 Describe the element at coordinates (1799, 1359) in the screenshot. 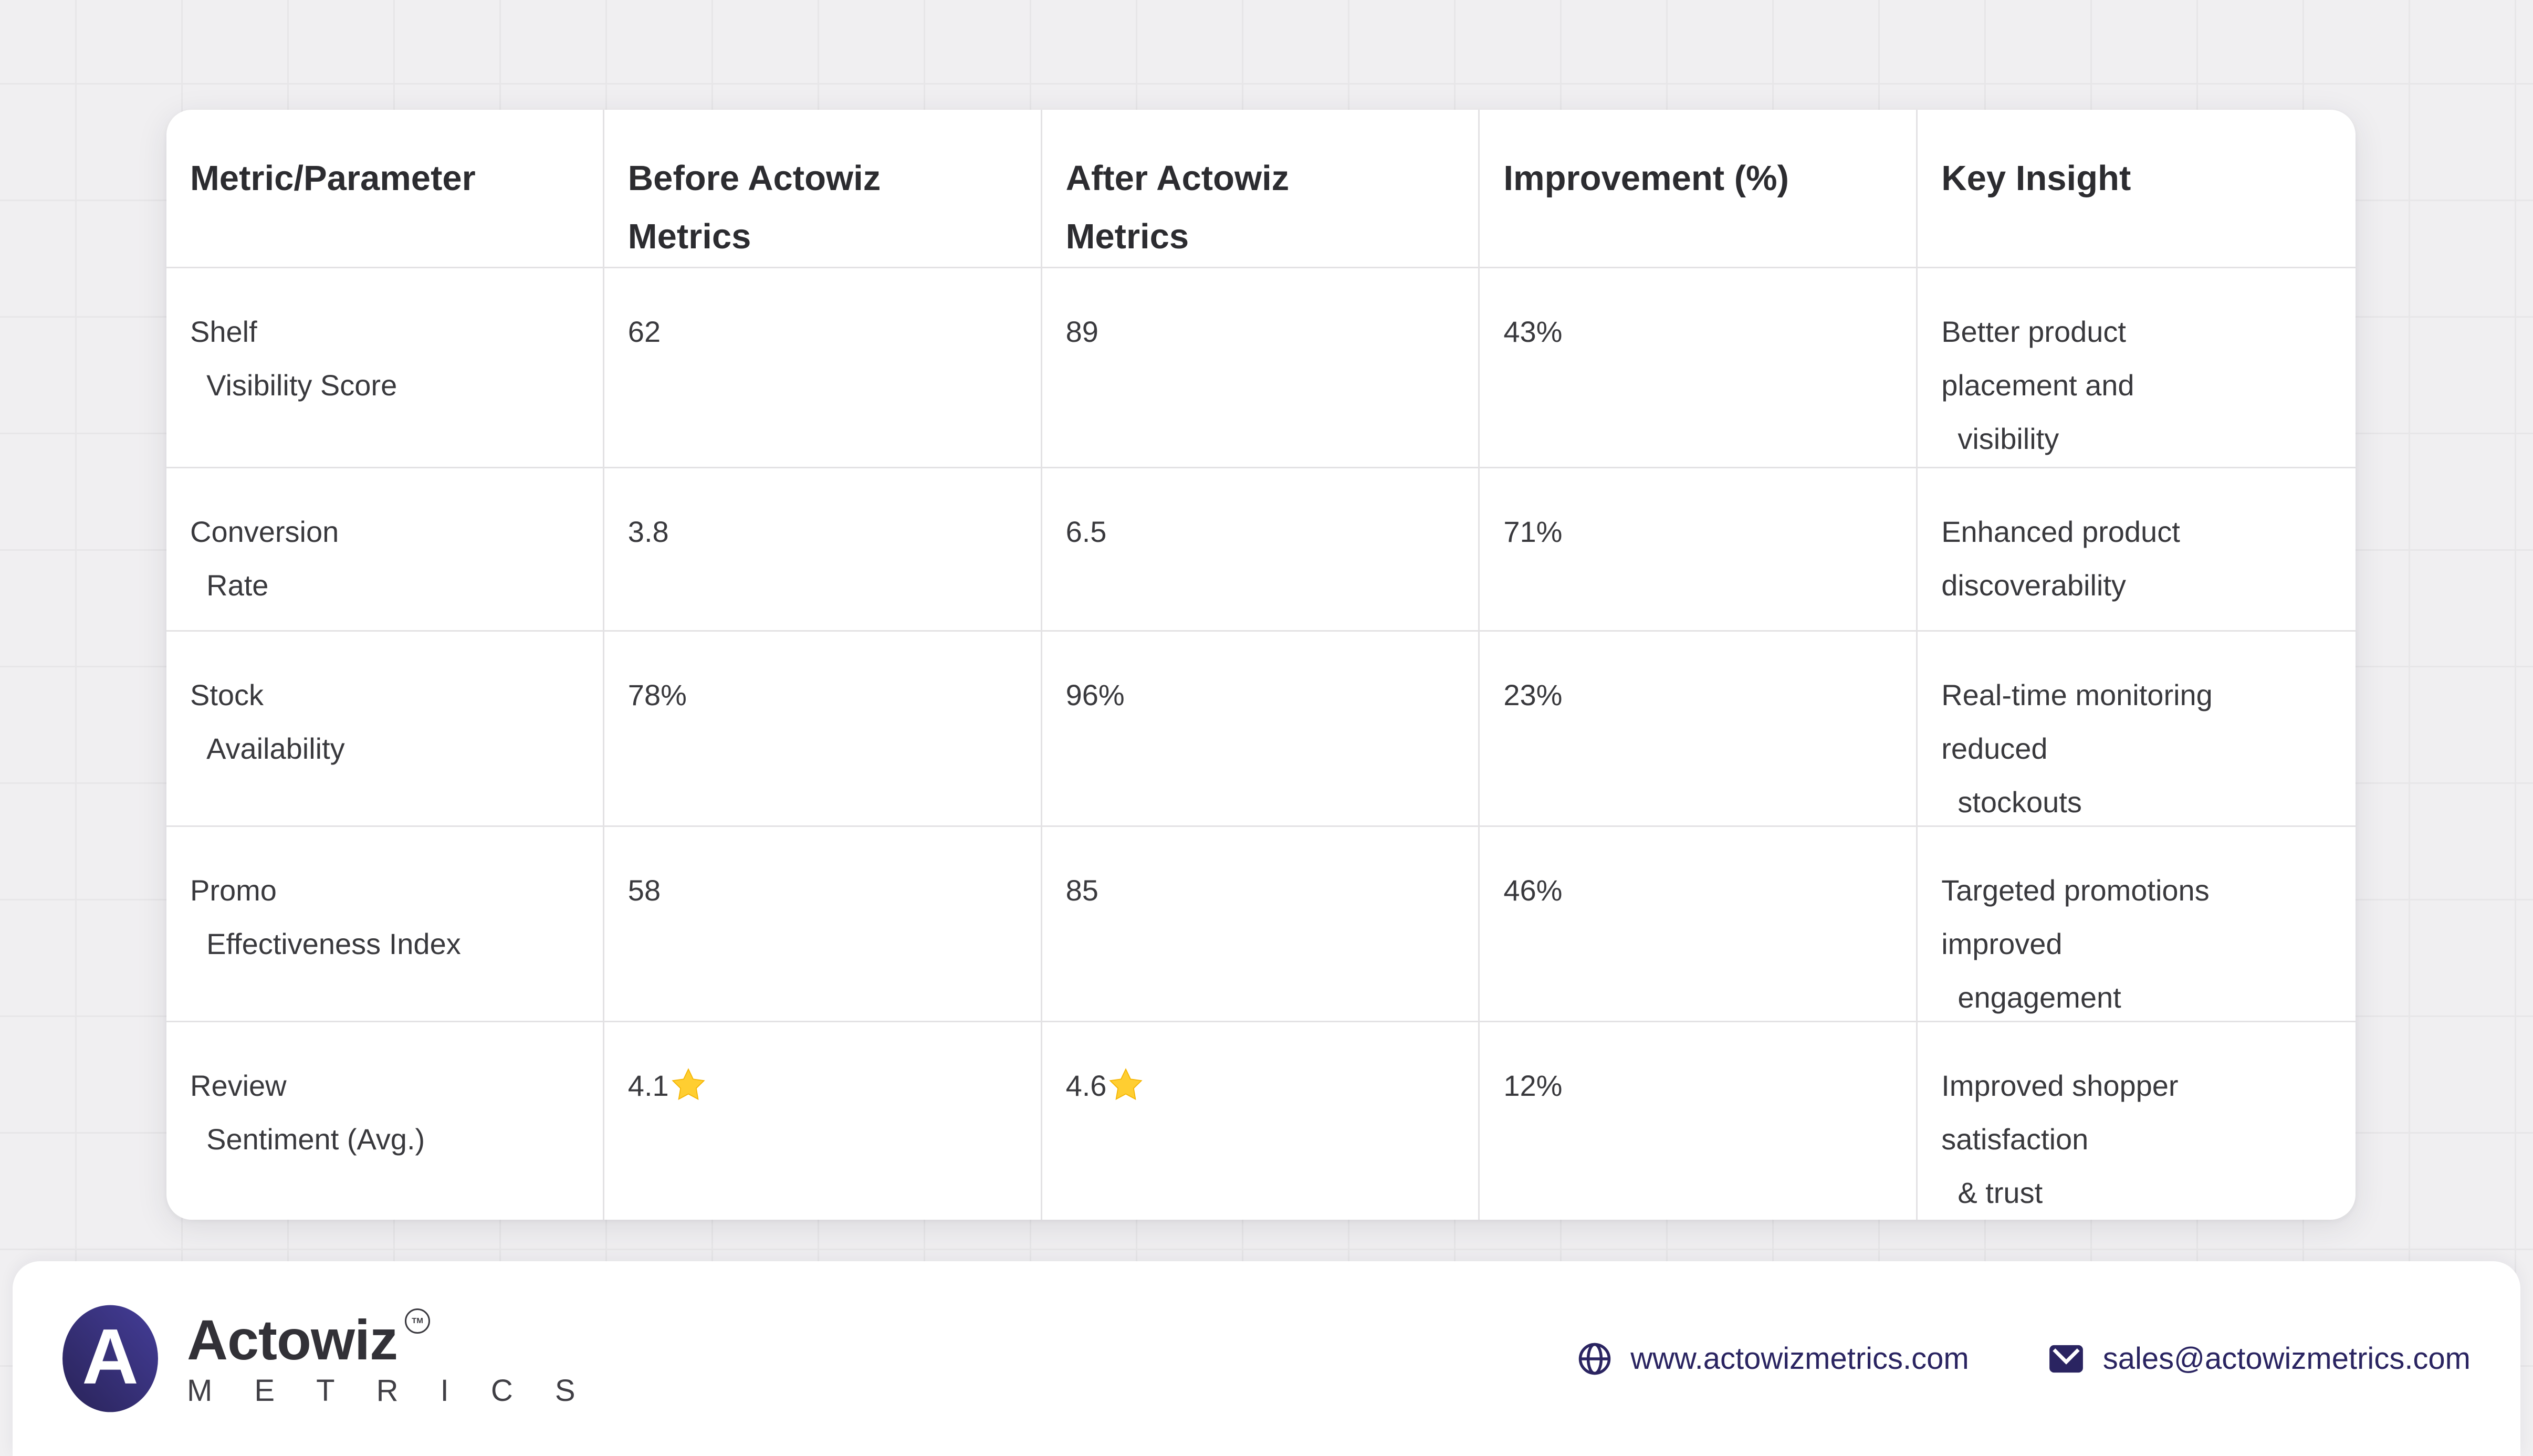

I see `website-text: www.actowizmetrics.com` at that location.